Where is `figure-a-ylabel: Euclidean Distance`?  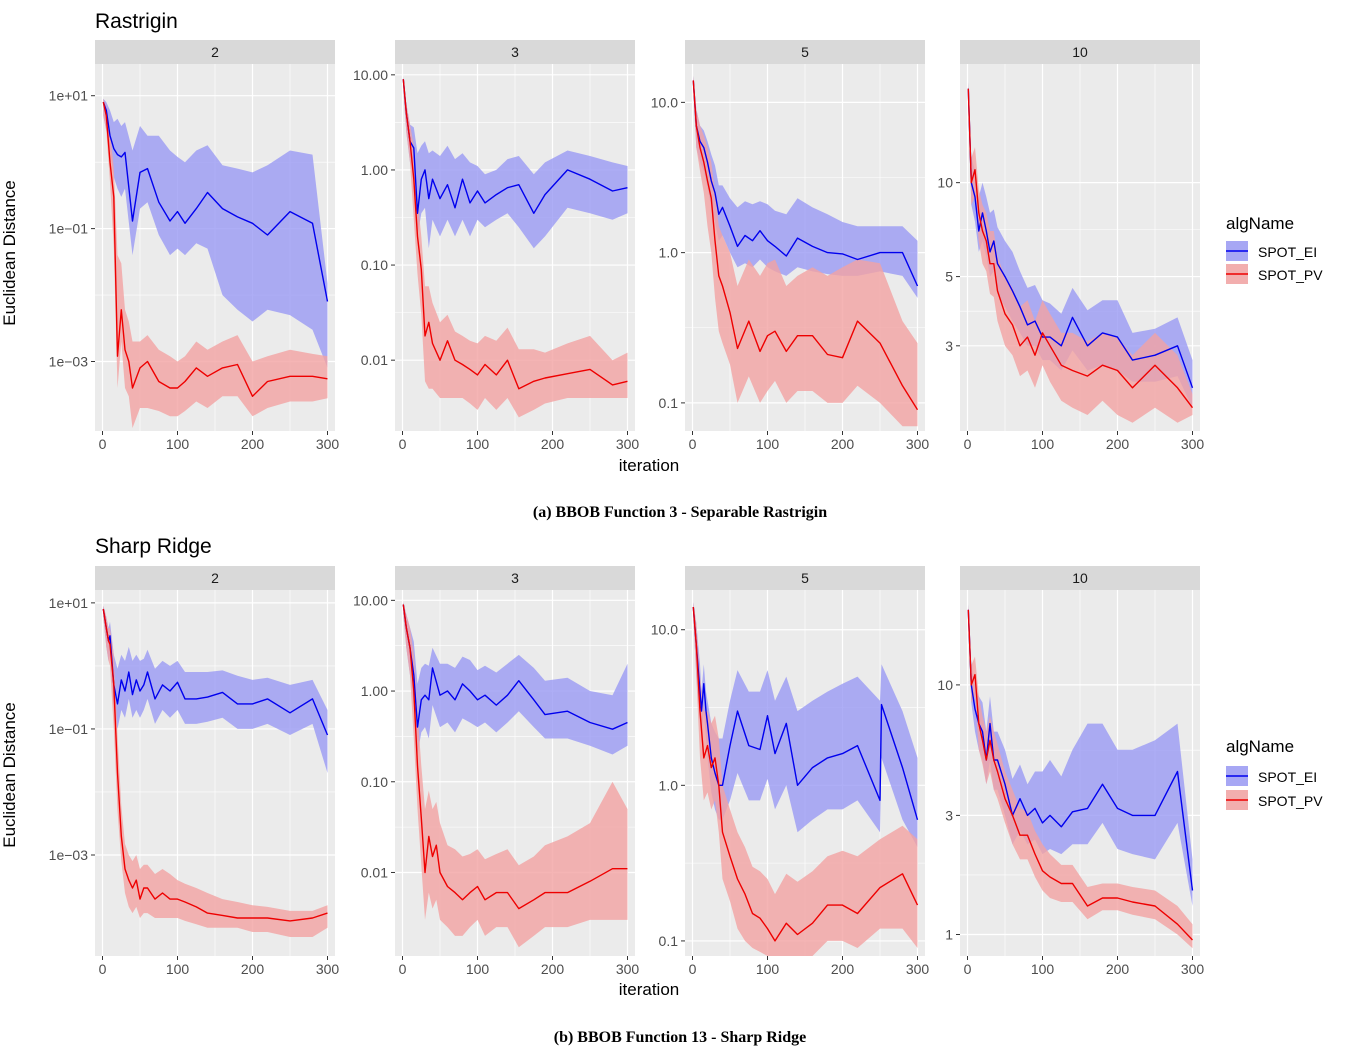 figure-a-ylabel: Euclidean Distance is located at coordinates (9, 253).